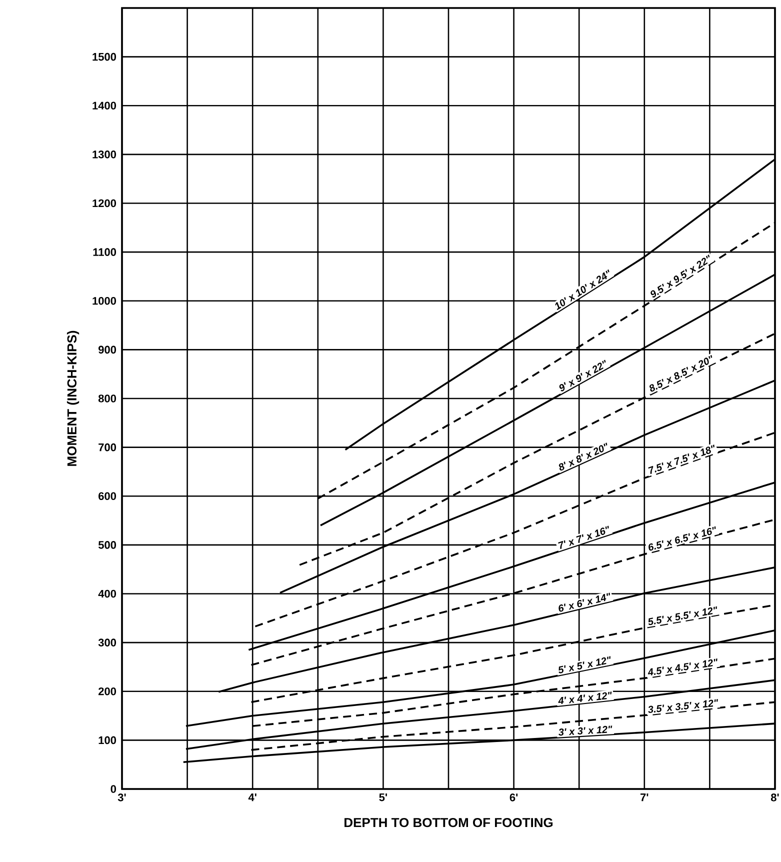 The image size is (781, 862). I want to click on text: 4' x 4' x 12", so click(585, 698).